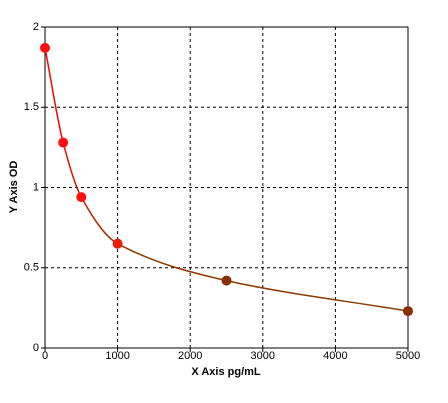 The width and height of the screenshot is (448, 403). What do you see at coordinates (31, 107) in the screenshot?
I see `y-tick-label: 1.5` at bounding box center [31, 107].